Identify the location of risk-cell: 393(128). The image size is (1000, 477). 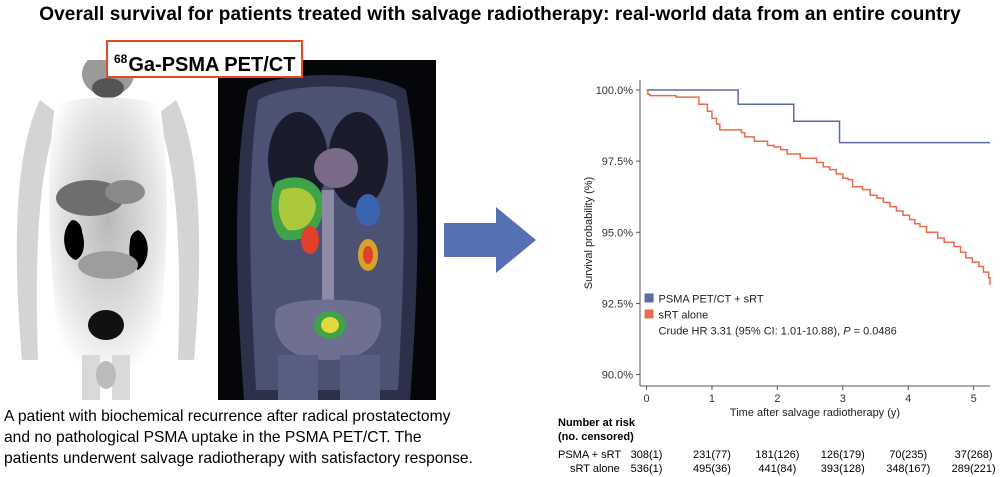
(842, 469).